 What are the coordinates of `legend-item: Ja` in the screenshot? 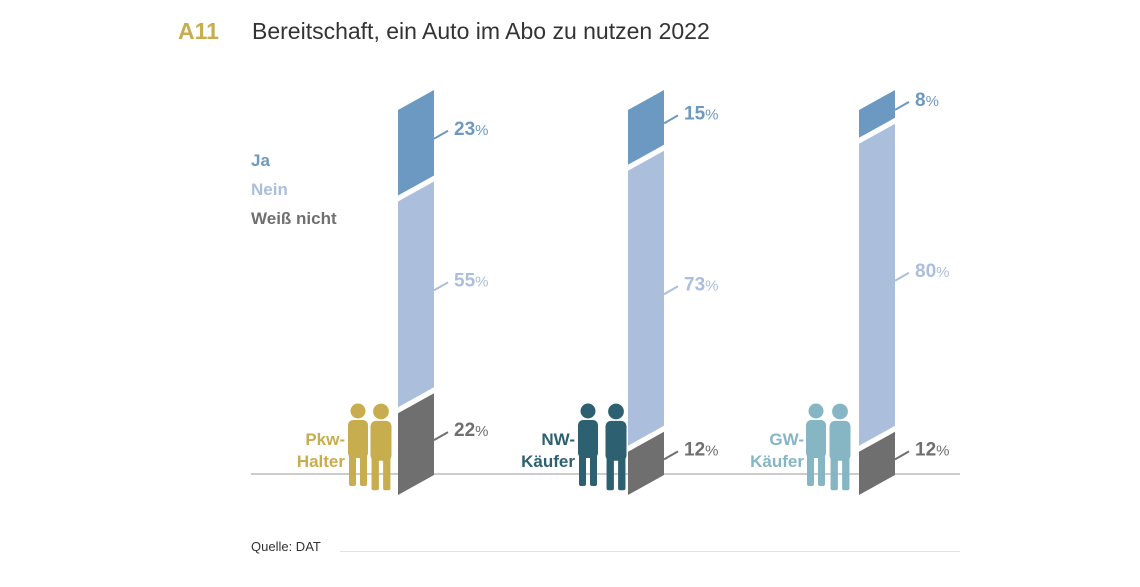 It's located at (260, 160).